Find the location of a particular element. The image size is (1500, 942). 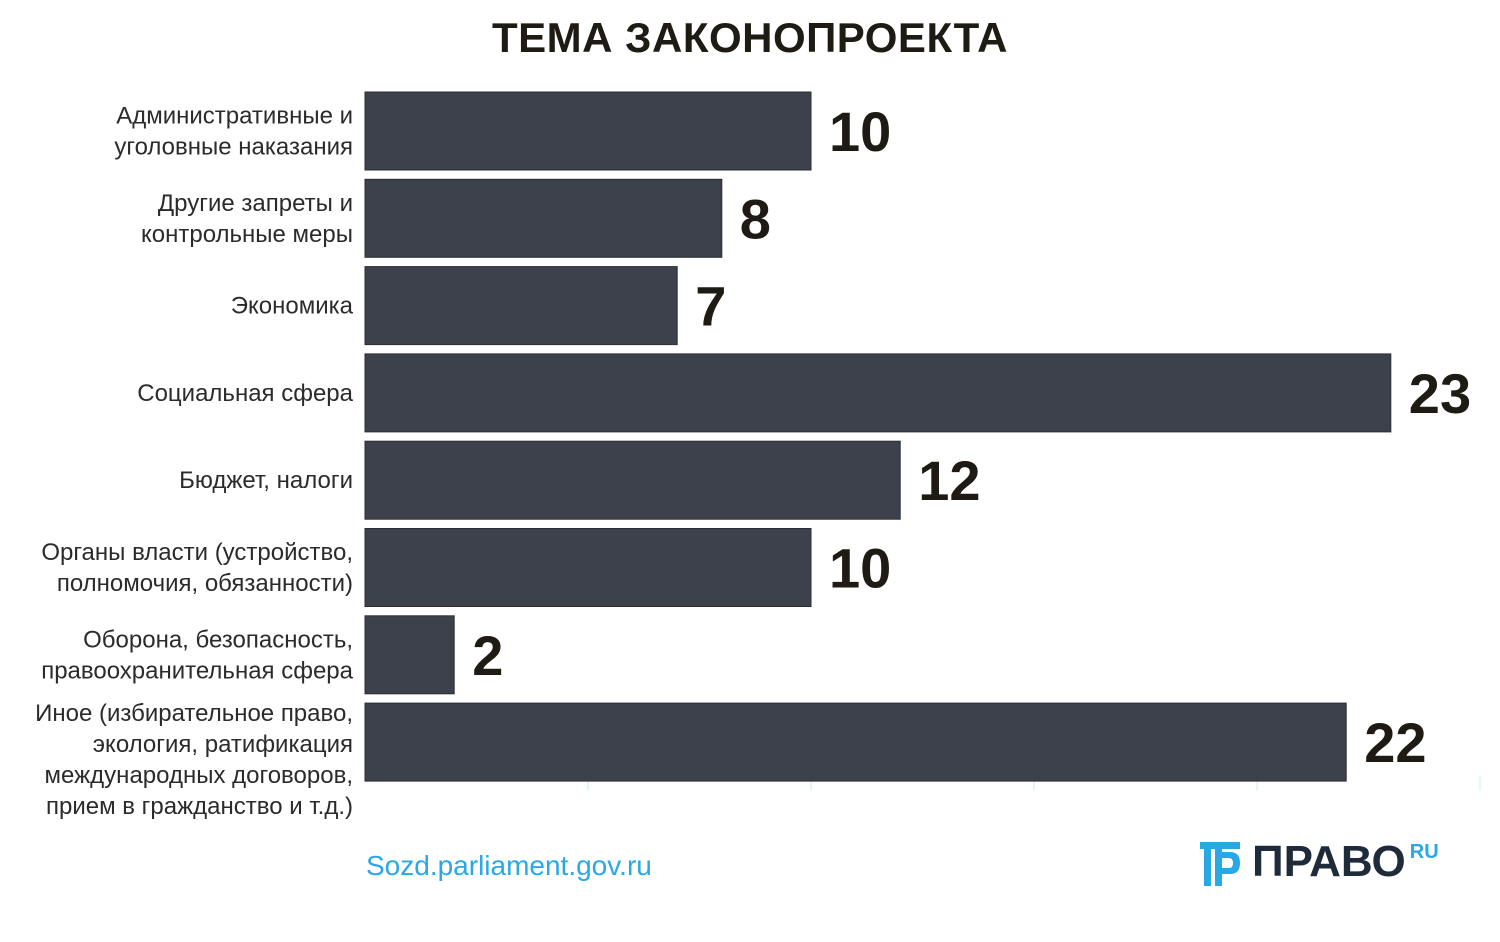

data-label: 22 is located at coordinates (1395, 742).